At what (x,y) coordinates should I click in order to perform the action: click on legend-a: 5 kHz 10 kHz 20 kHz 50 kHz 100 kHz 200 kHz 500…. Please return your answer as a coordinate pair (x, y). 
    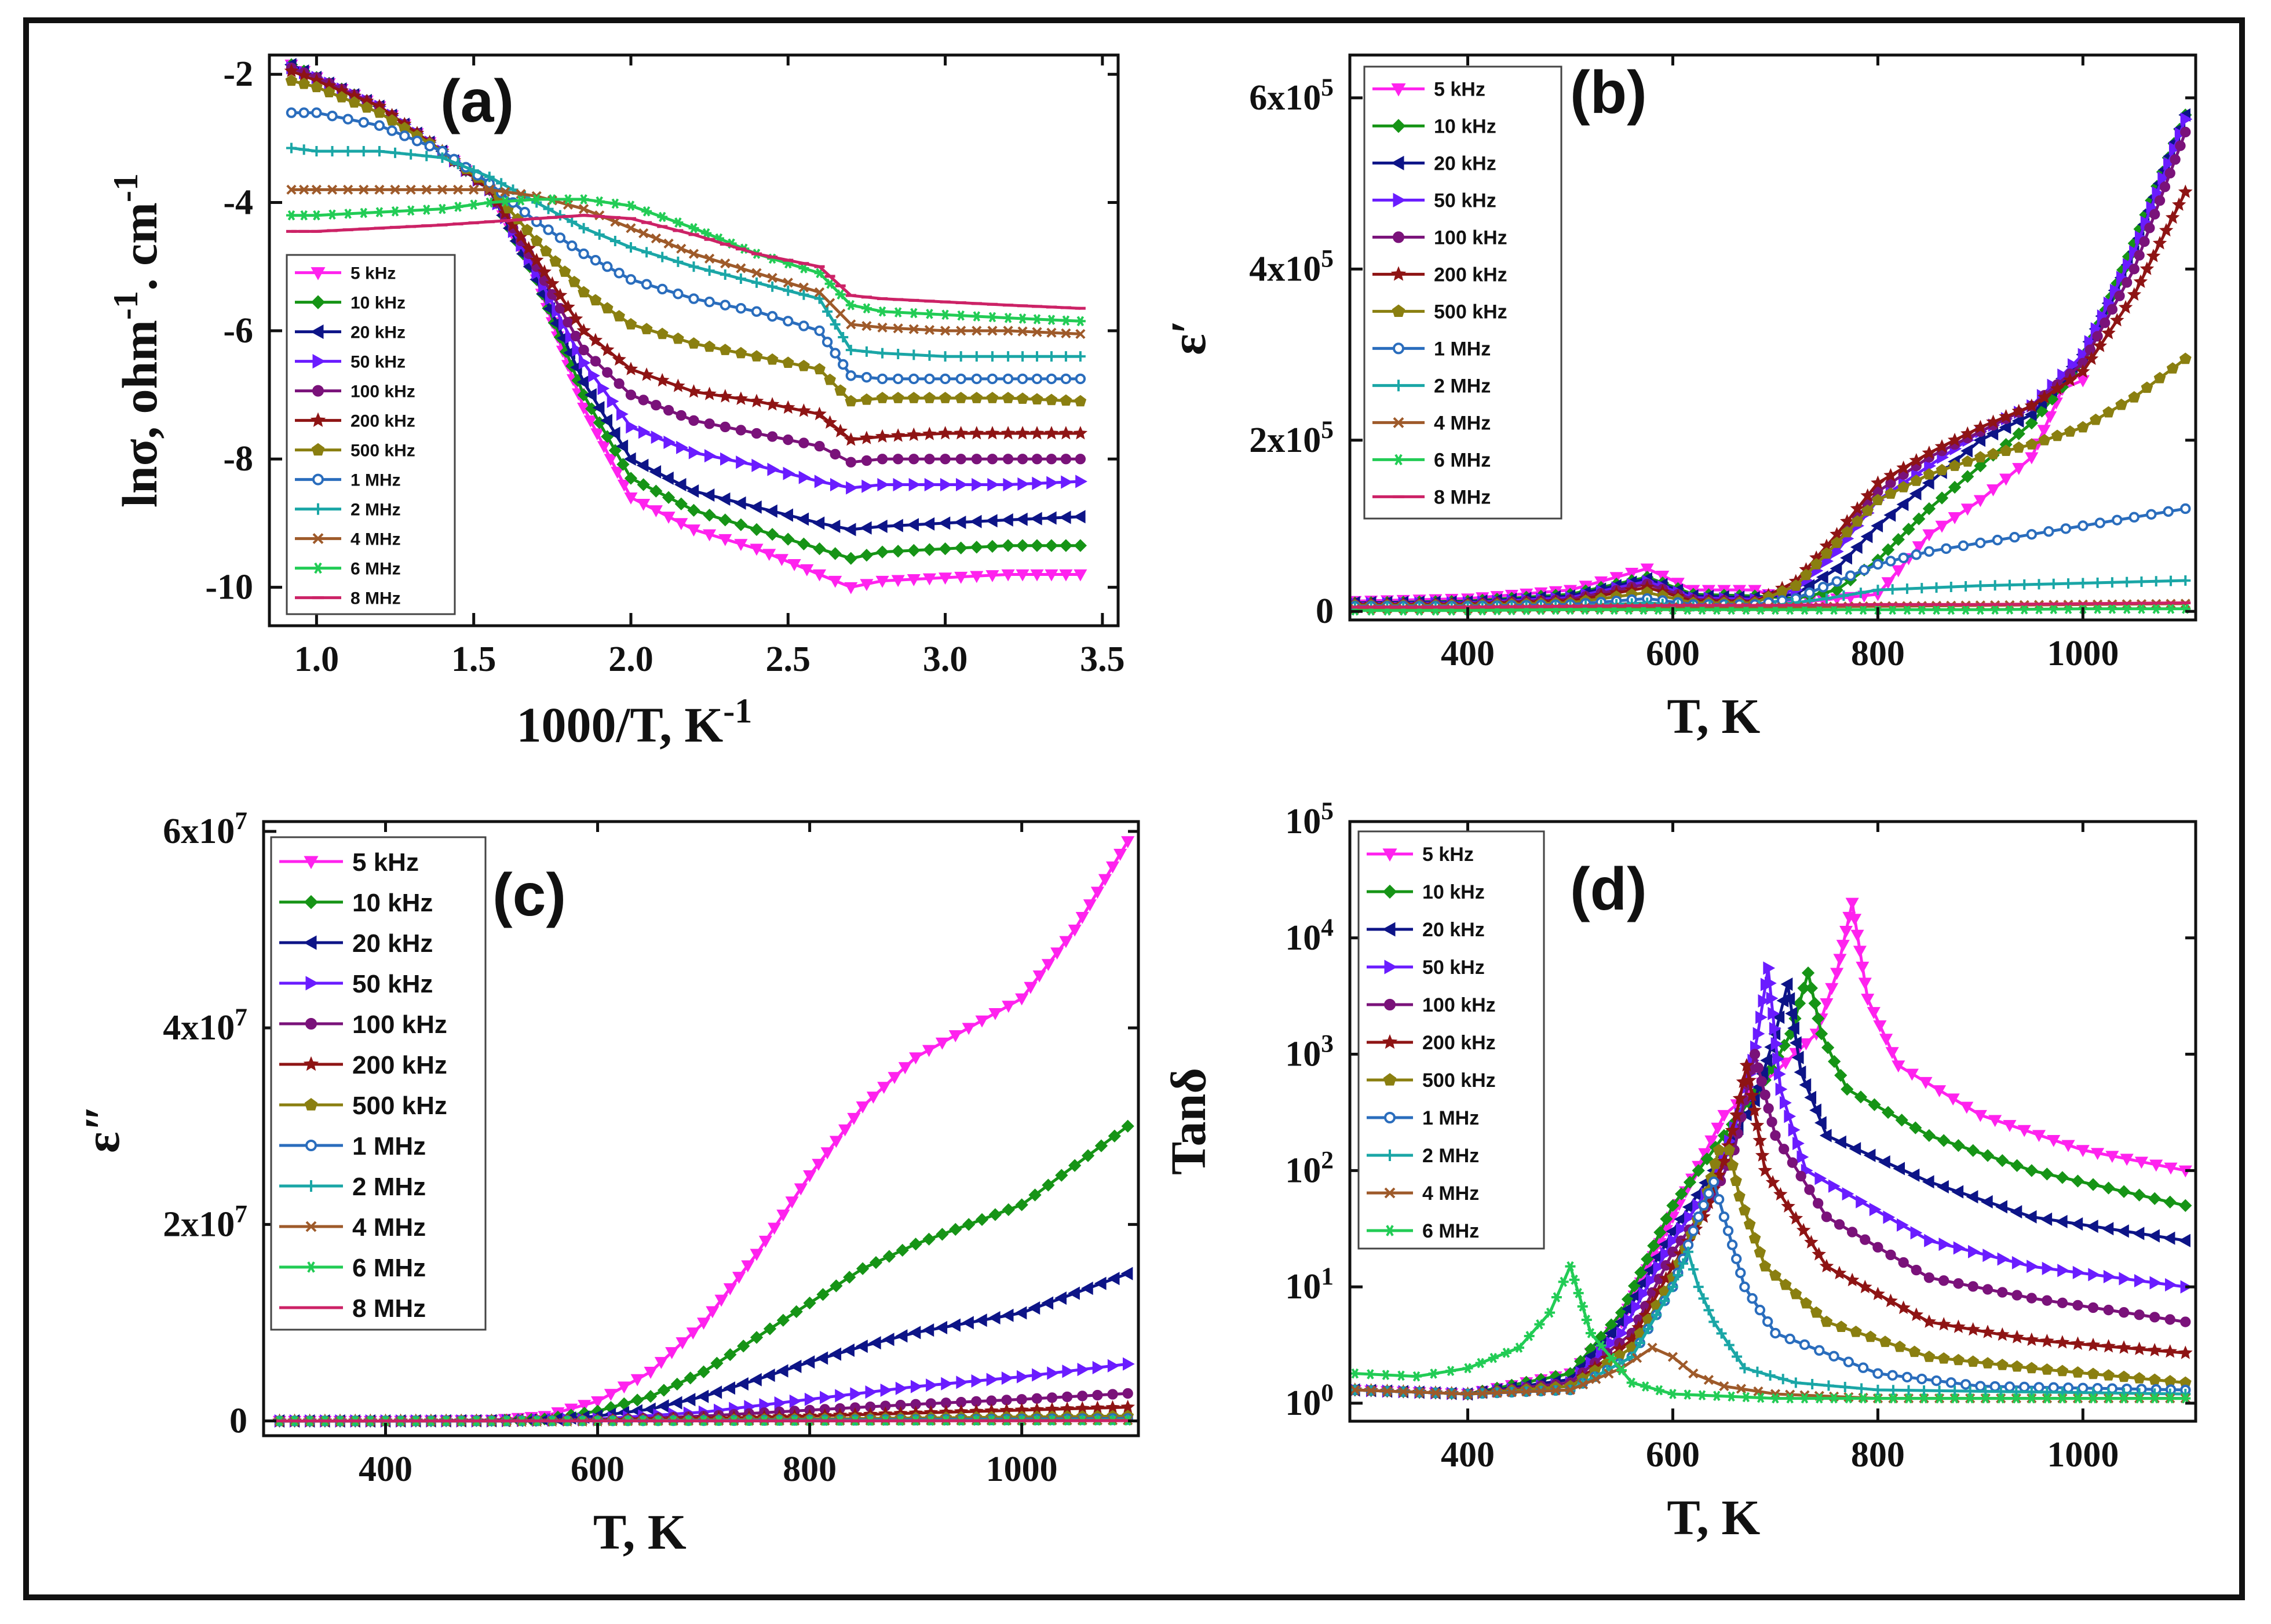
    Looking at the image, I should click on (371, 434).